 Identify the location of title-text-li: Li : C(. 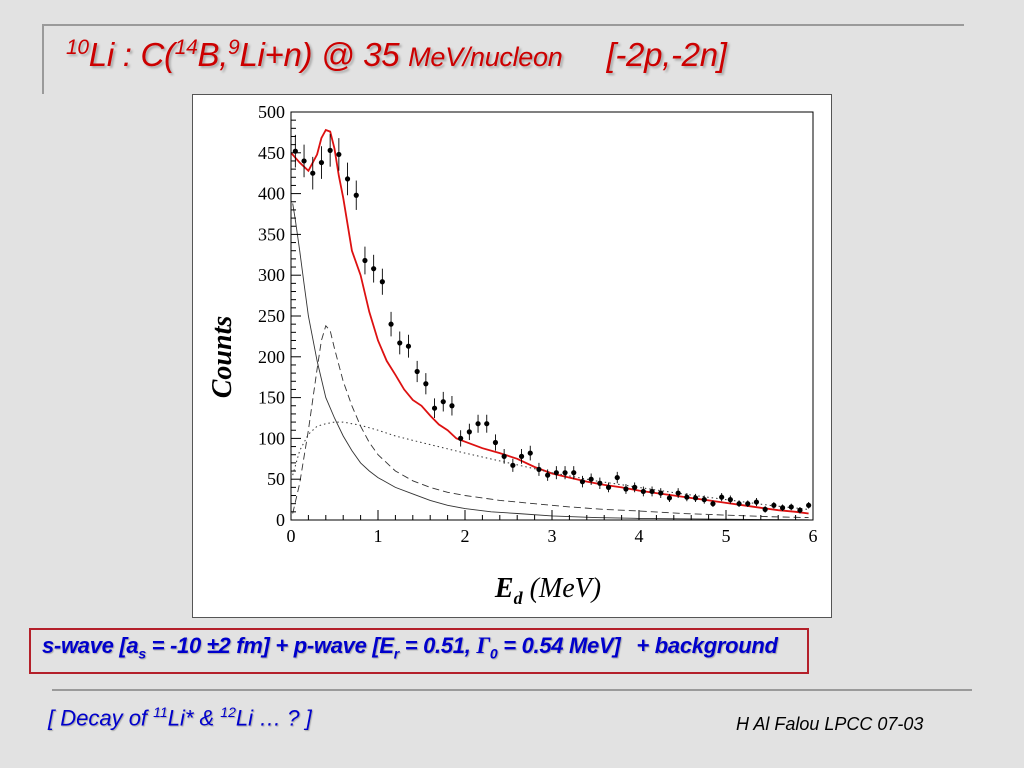
(131, 54).